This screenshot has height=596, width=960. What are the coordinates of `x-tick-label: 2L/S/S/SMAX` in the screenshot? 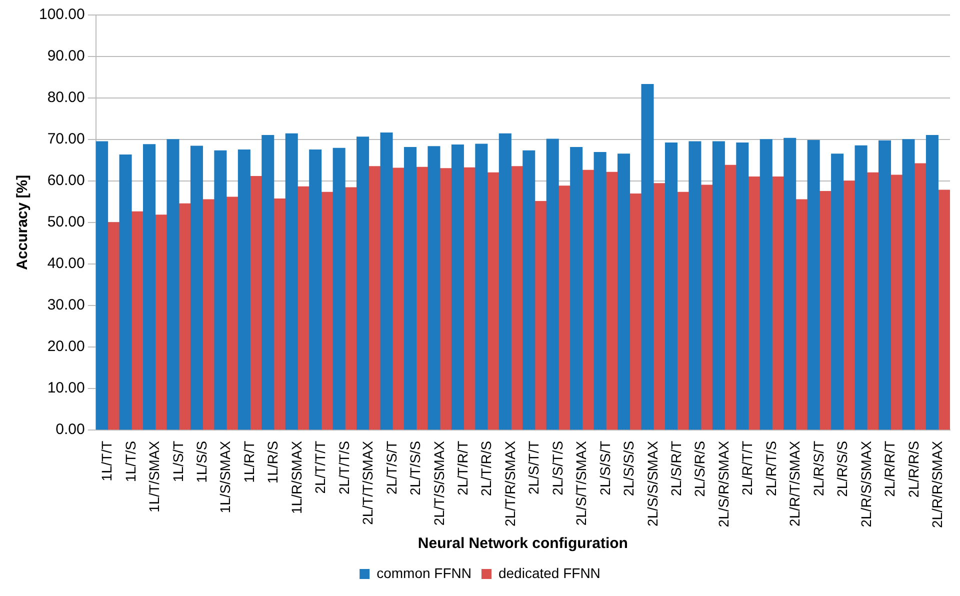 It's located at (652, 483).